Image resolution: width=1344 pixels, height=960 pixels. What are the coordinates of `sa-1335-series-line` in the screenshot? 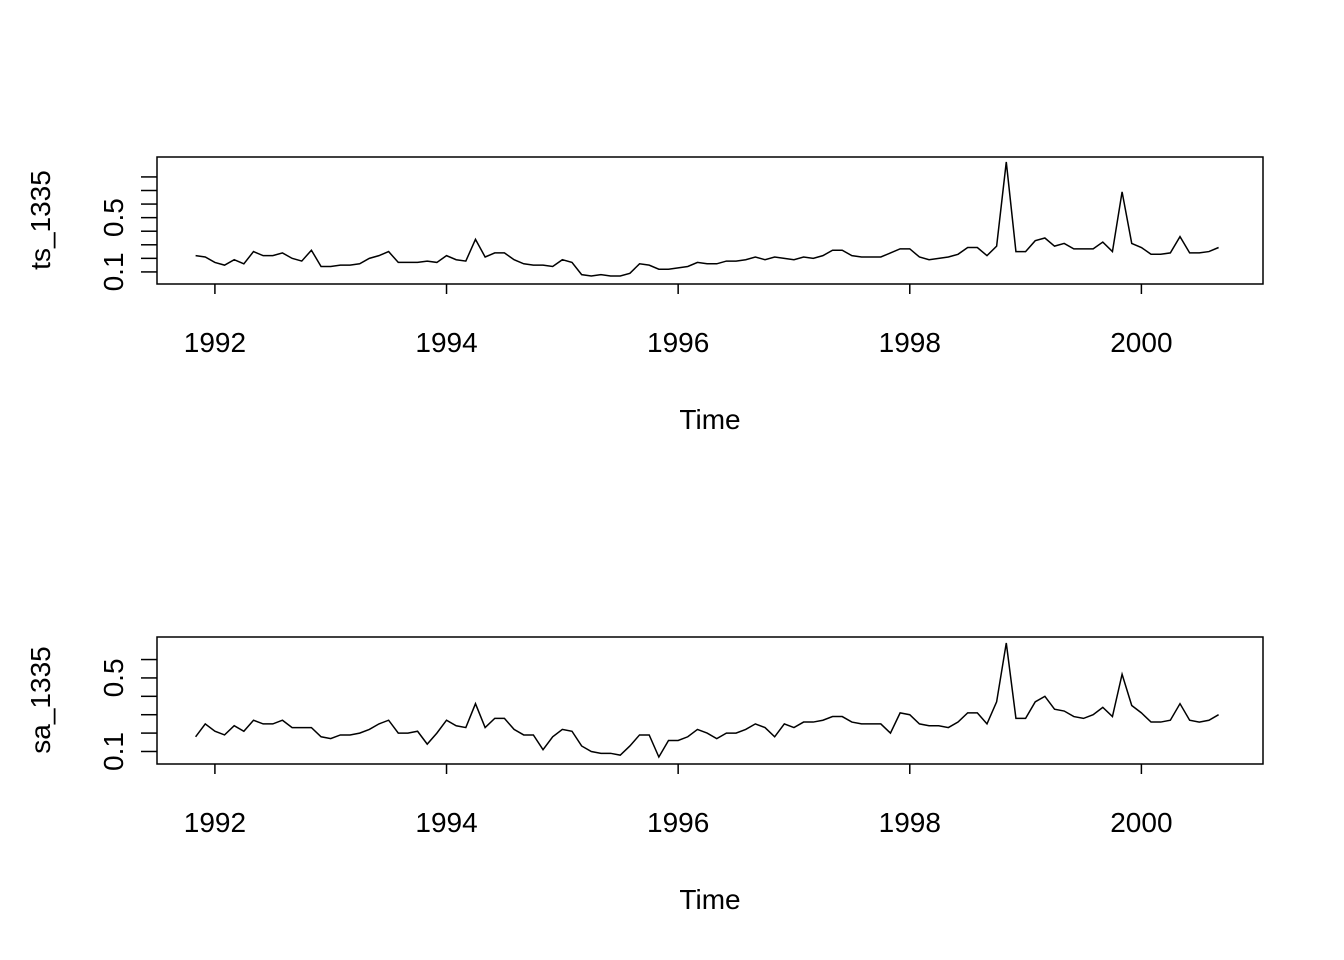 It's located at (706, 700).